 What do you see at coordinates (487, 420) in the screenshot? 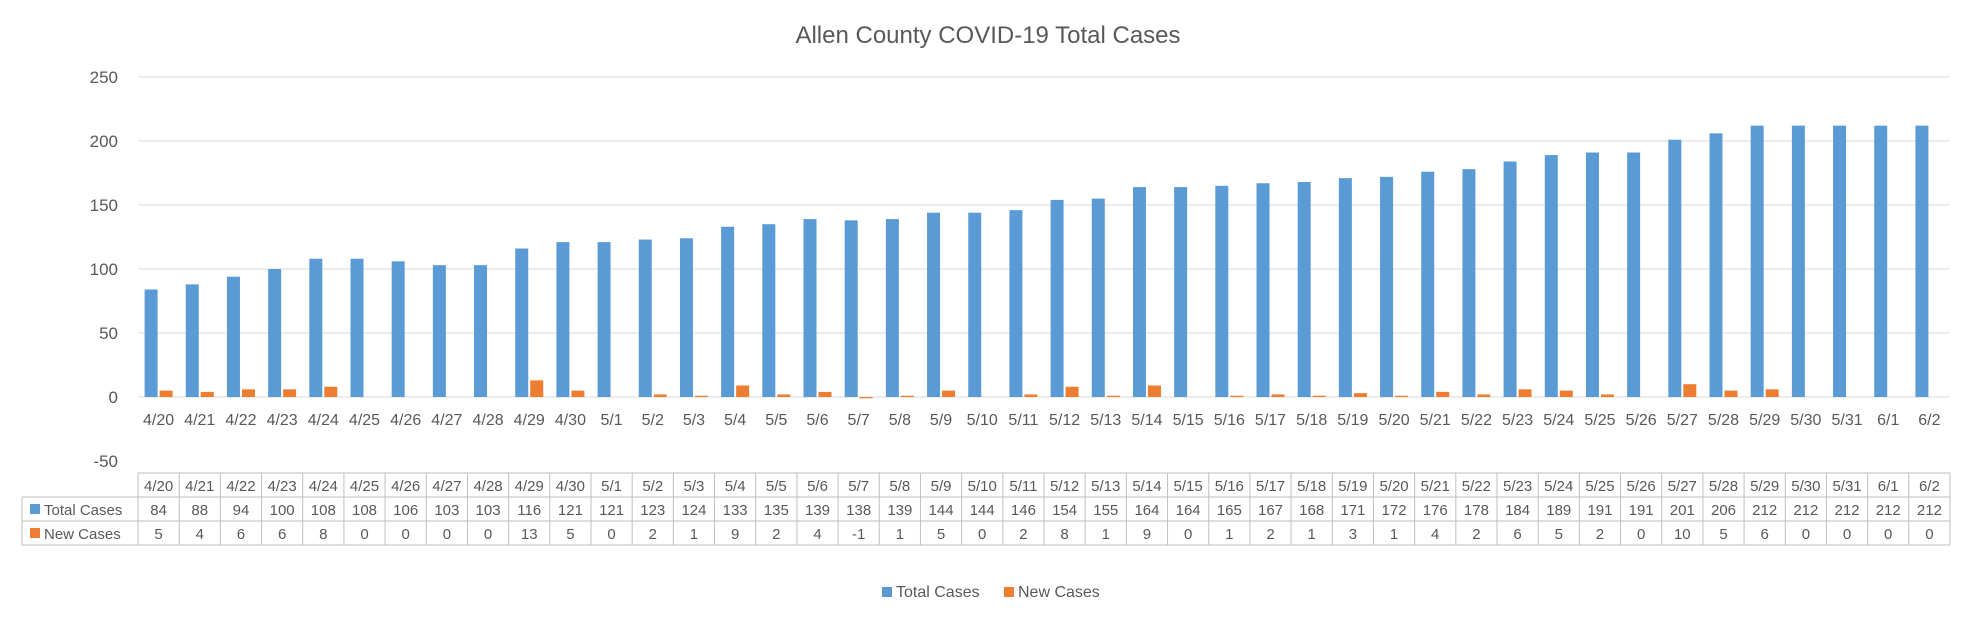
I see `x-tick-label: 4/28` at bounding box center [487, 420].